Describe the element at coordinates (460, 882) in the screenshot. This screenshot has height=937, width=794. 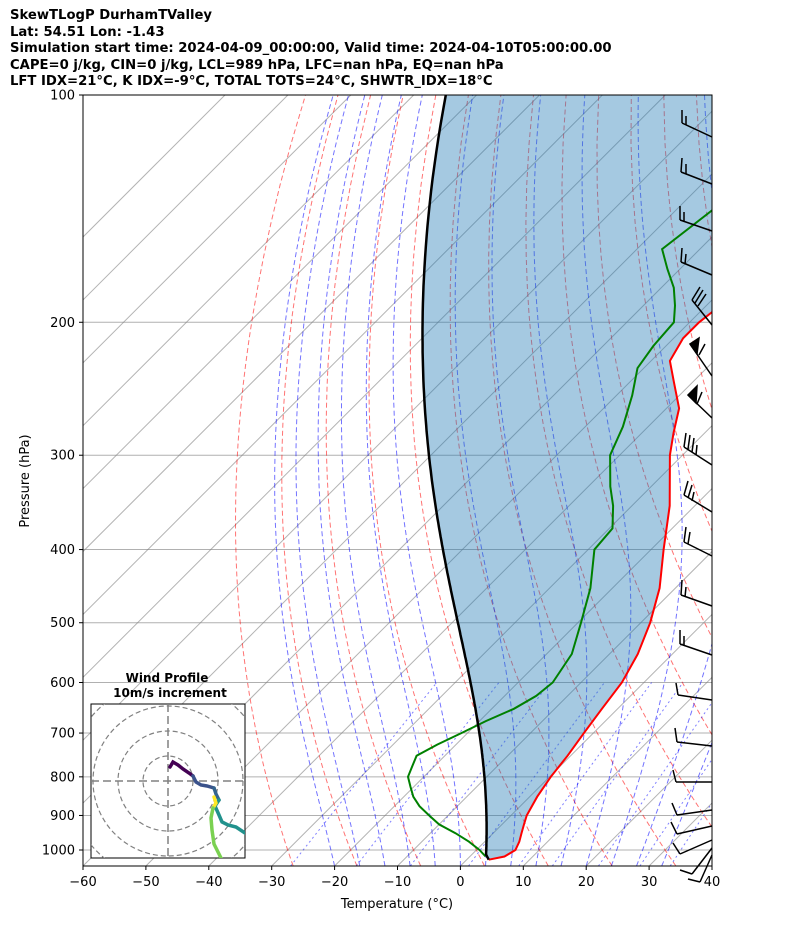
I see `x-tick-label: 0` at that location.